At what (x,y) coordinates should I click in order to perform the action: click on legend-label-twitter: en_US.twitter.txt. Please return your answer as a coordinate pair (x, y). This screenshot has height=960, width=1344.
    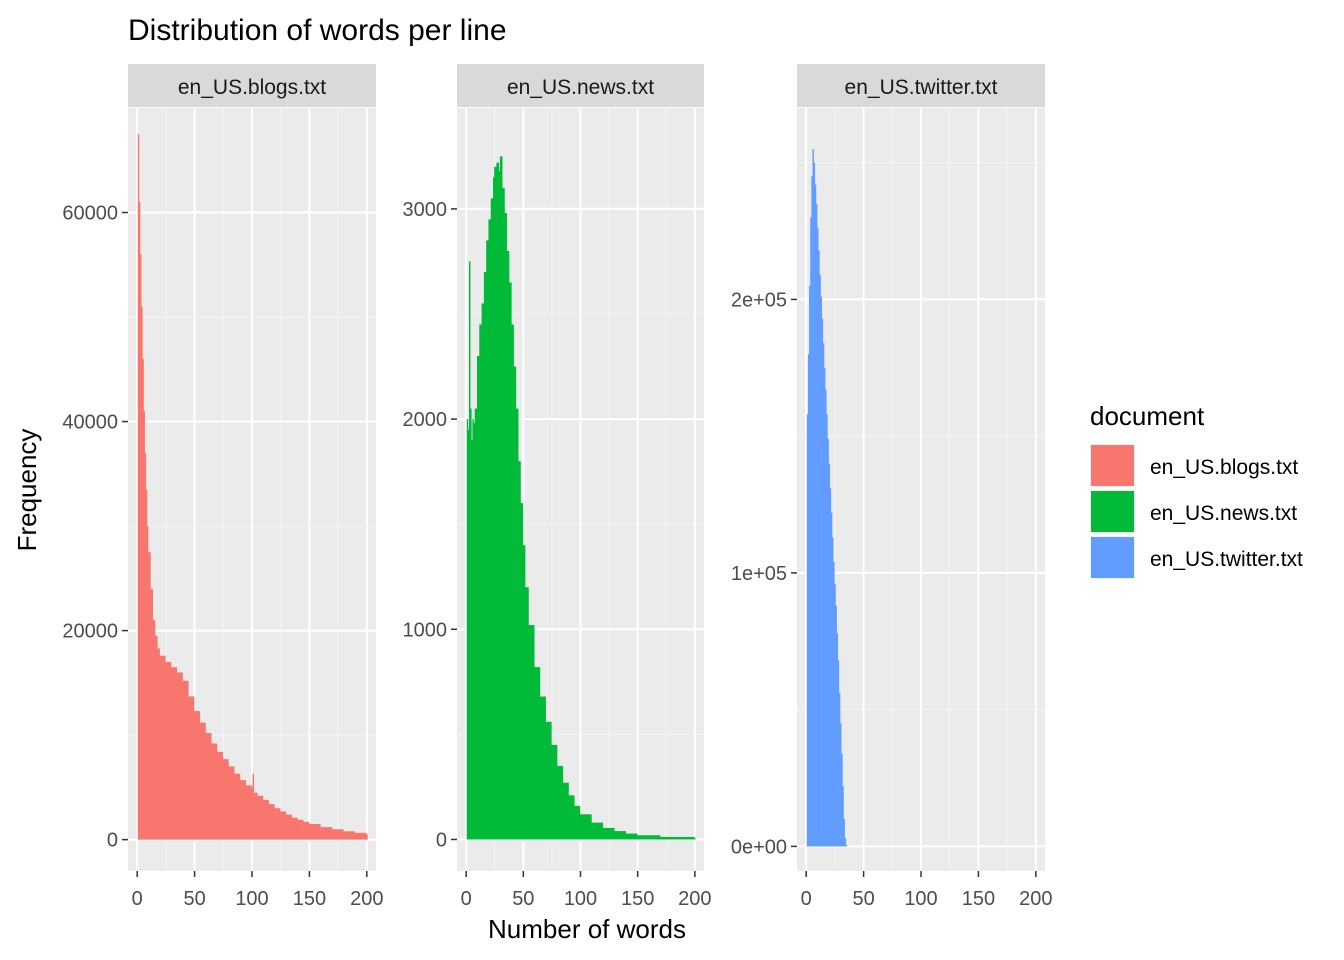
    Looking at the image, I should click on (1226, 559).